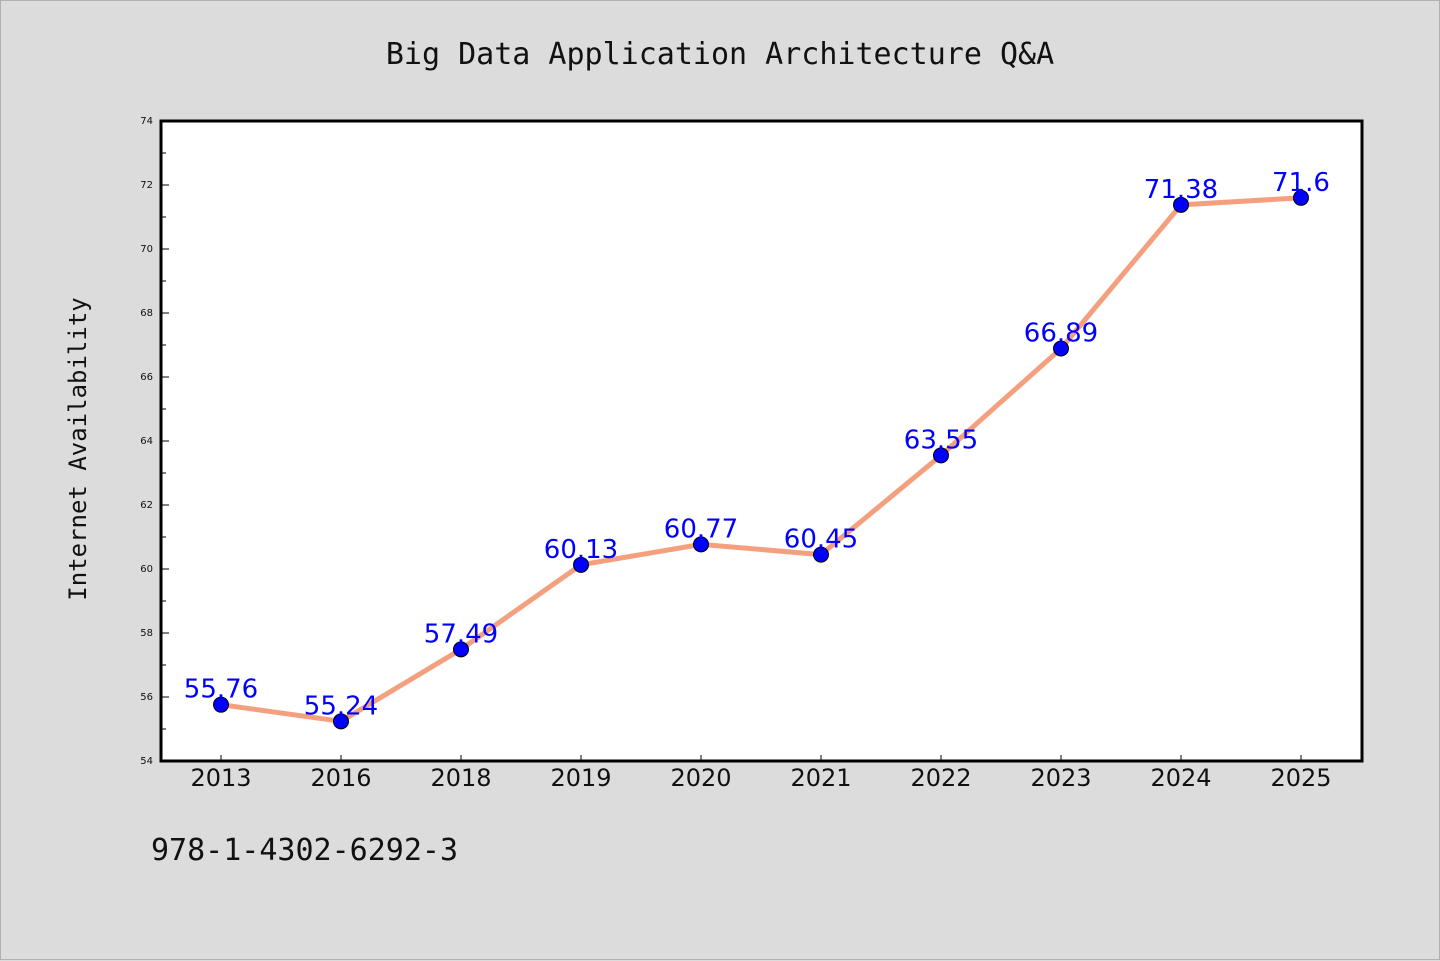 Image resolution: width=1440 pixels, height=961 pixels. What do you see at coordinates (146, 697) in the screenshot?
I see `y-tick-label: 56` at bounding box center [146, 697].